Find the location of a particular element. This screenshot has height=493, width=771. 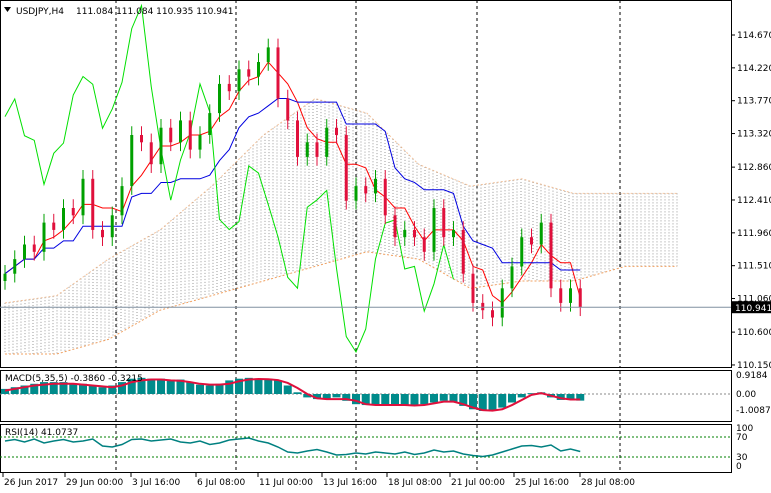

price-tick-label: 111.510 is located at coordinates (754, 267).